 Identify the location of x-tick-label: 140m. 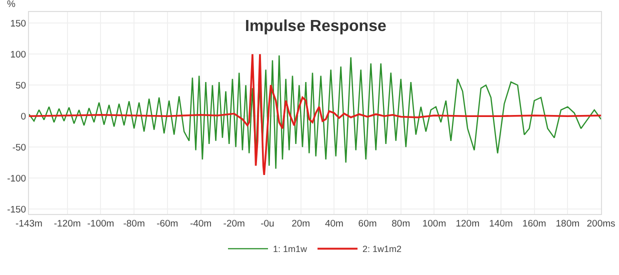
(501, 224).